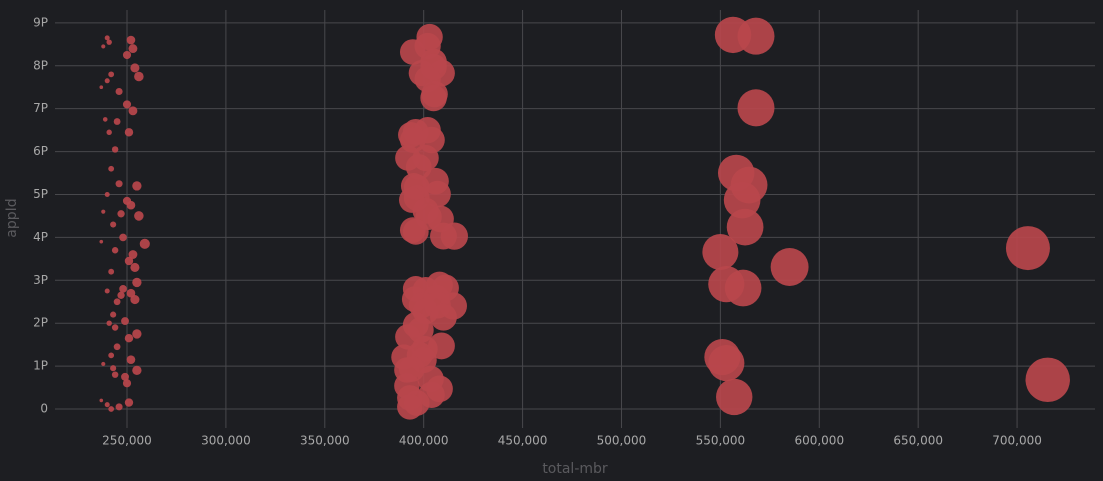 The width and height of the screenshot is (1103, 481). What do you see at coordinates (40, 280) in the screenshot?
I see `y-tick-label: 3P` at bounding box center [40, 280].